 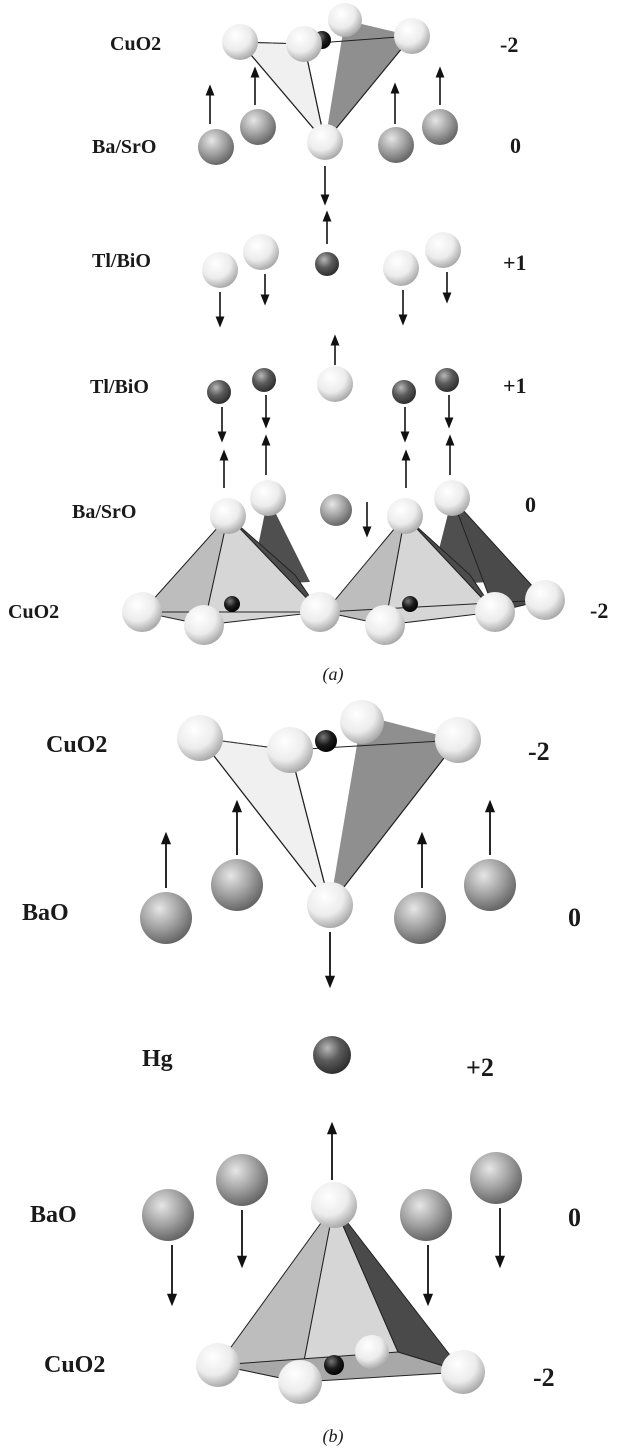 I want to click on panel-b-top-pyramid, so click(x=328, y=810).